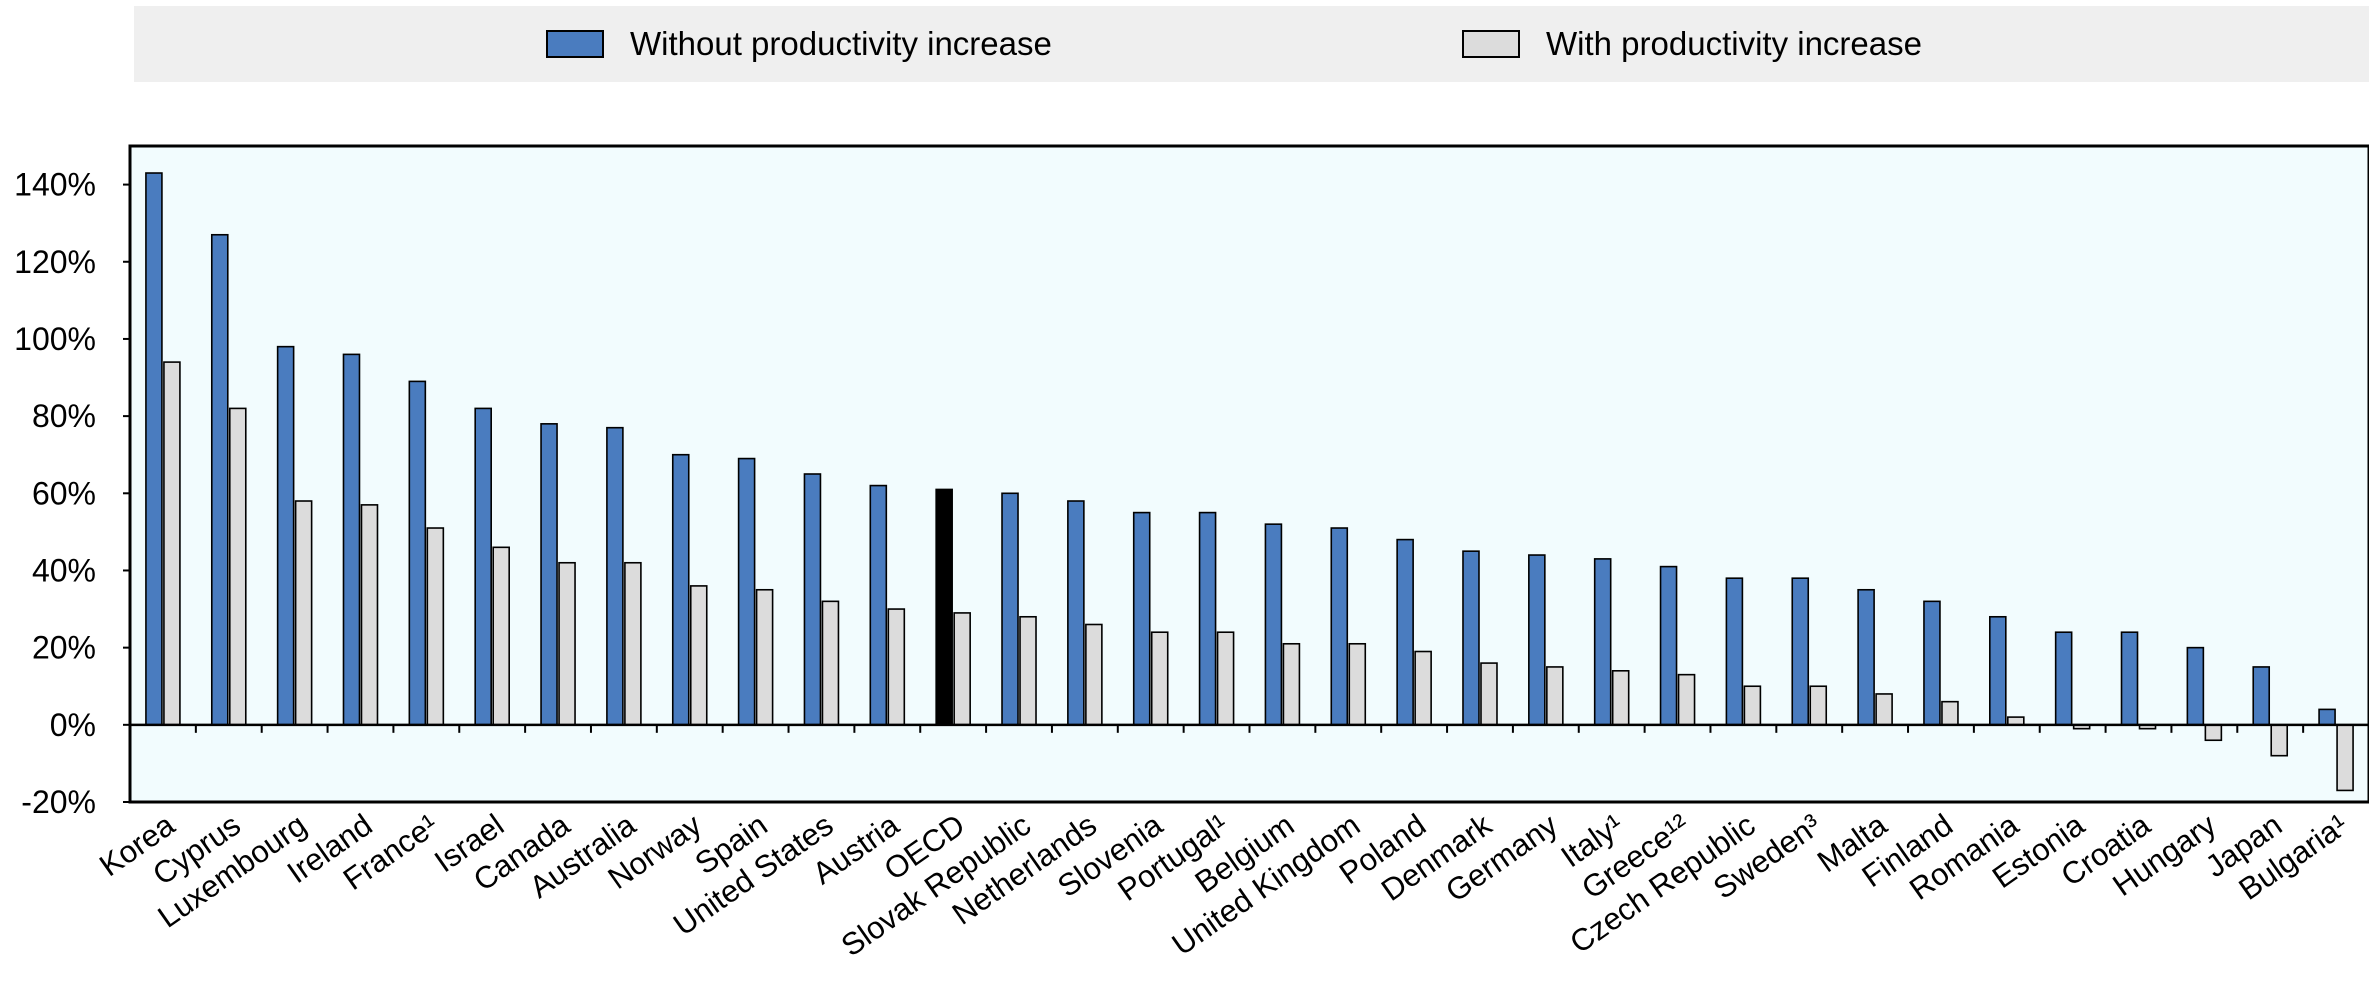 This screenshot has width=2369, height=1002. Describe the element at coordinates (55, 262) in the screenshot. I see `y-tick-label: 120%` at that location.